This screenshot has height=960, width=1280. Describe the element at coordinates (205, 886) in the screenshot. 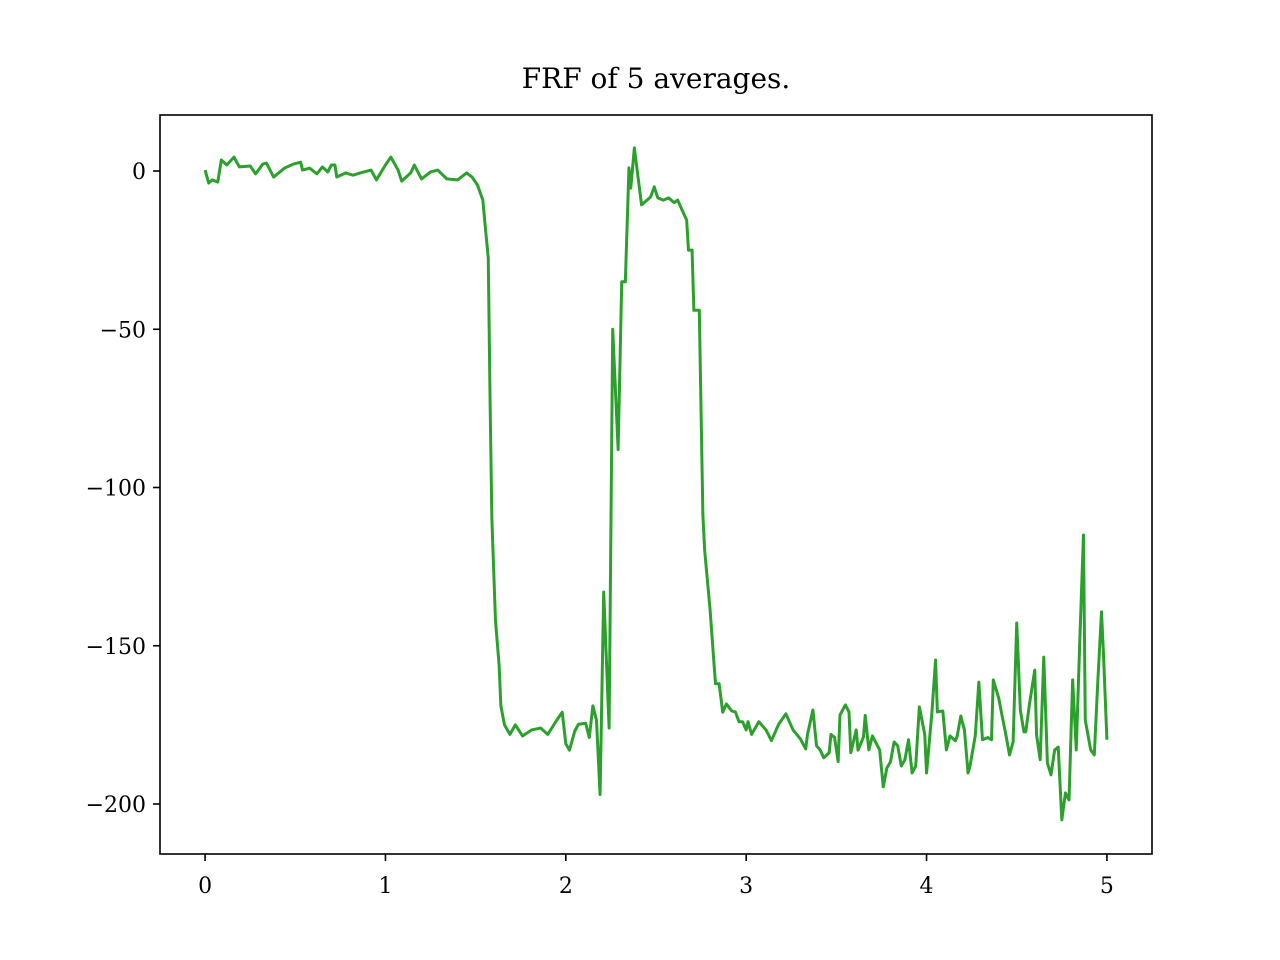

I see `x-tick-label: 0` at that location.